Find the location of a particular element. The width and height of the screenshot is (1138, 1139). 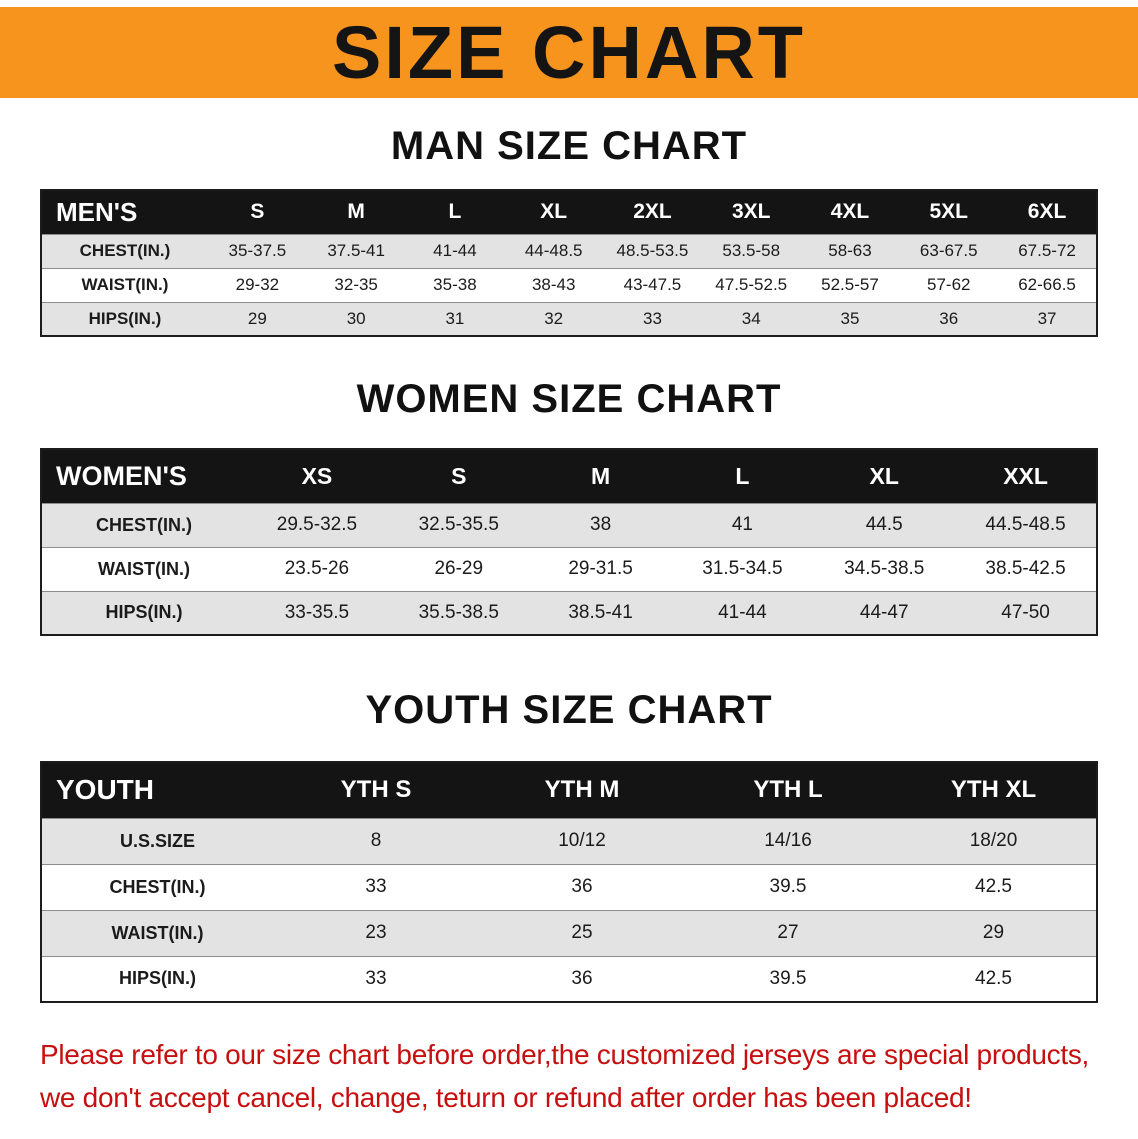

size-value-cell: 34.5-38.5 is located at coordinates (884, 568).